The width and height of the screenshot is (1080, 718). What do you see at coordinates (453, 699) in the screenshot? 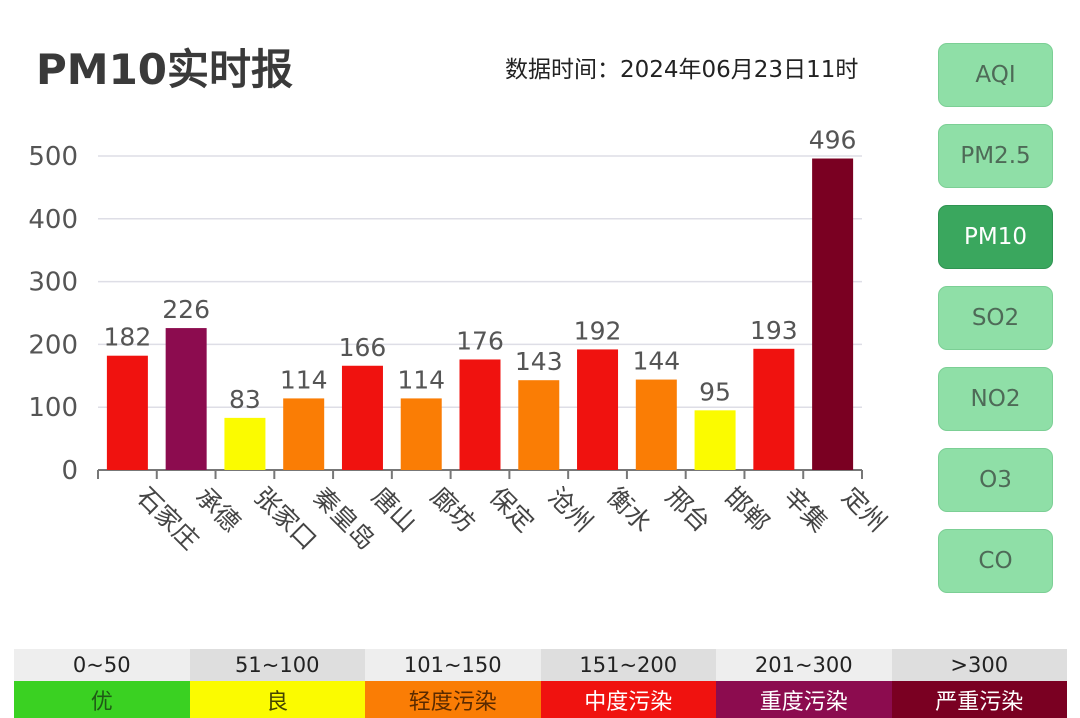
I see `legend-label: 轻度污染` at bounding box center [453, 699].